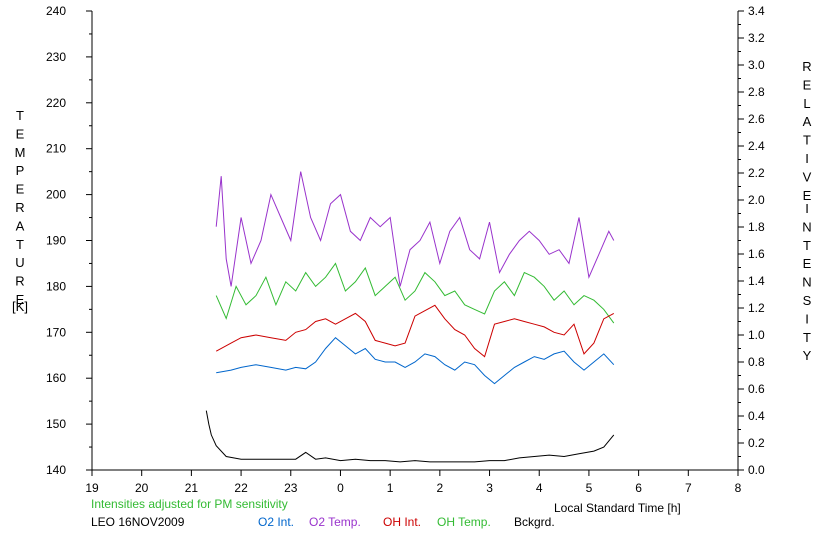  Describe the element at coordinates (807, 300) in the screenshot. I see `right-axis-title-letter: S` at that location.